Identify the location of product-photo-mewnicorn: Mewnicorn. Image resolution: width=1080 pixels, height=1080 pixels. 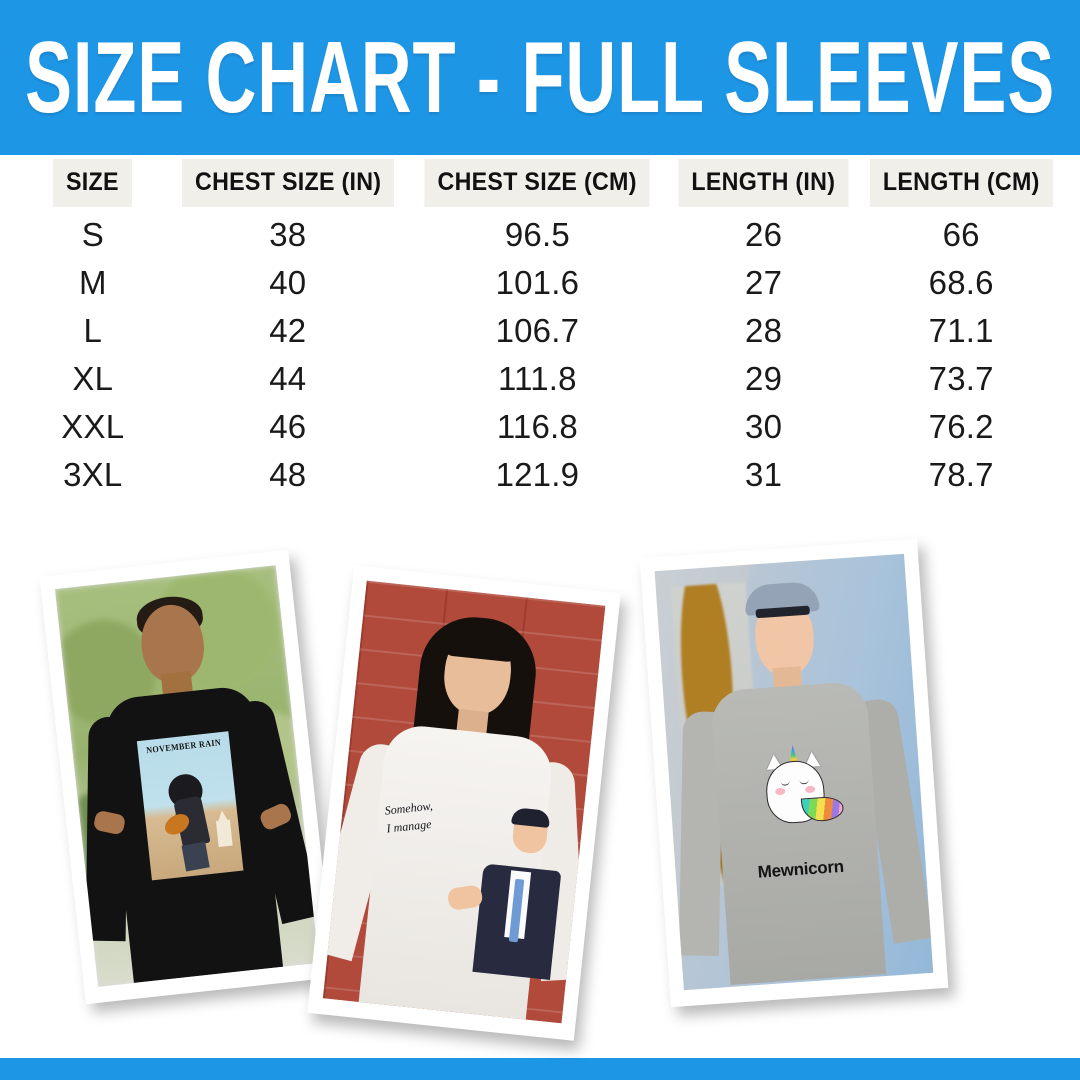
(794, 773).